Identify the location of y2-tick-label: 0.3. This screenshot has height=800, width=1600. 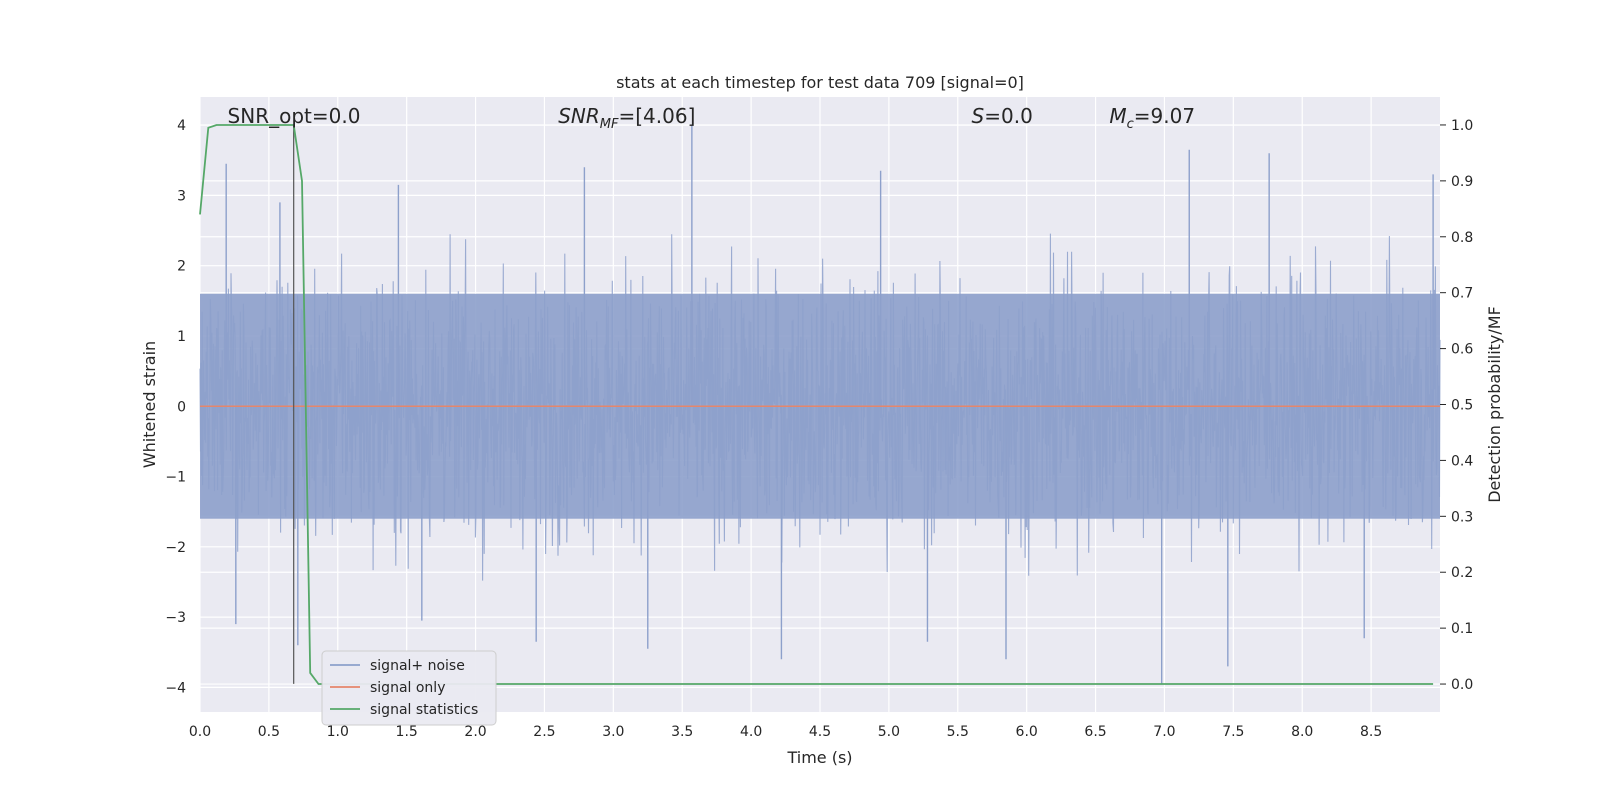
(1462, 517).